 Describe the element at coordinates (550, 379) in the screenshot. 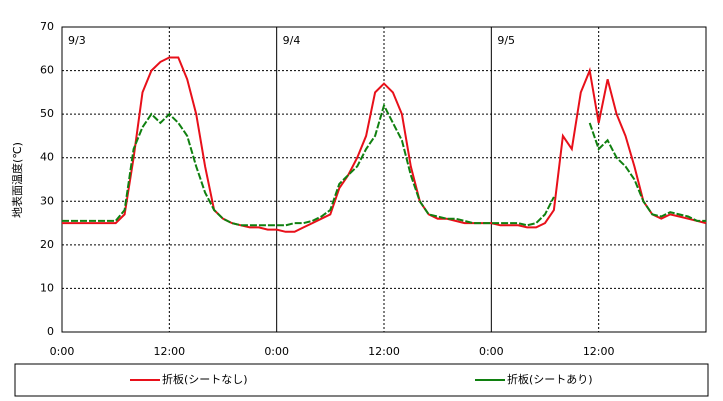

I see `legend-label: 折板(シートあり)` at that location.